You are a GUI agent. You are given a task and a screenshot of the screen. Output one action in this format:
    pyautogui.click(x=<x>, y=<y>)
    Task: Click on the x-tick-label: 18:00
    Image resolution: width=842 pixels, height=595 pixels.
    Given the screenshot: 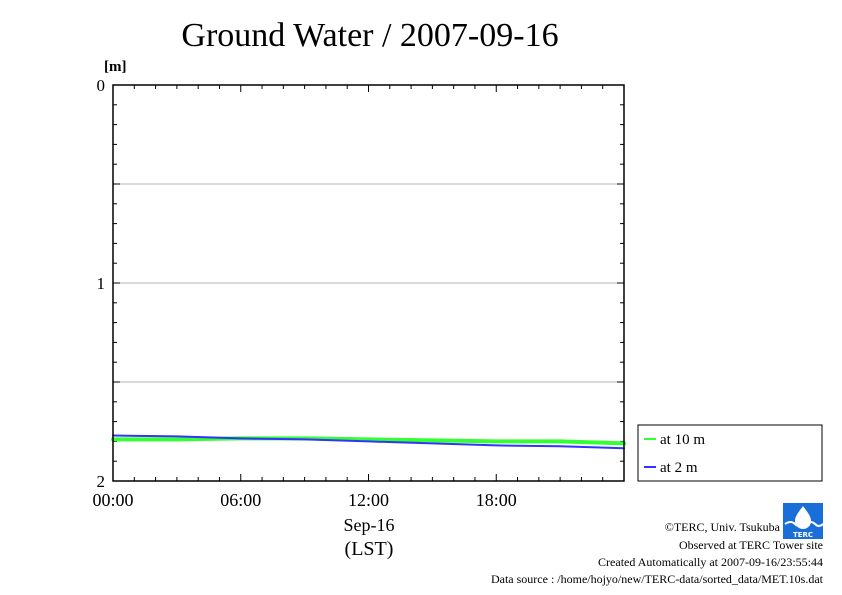 What is the action you would take?
    pyautogui.click(x=496, y=500)
    